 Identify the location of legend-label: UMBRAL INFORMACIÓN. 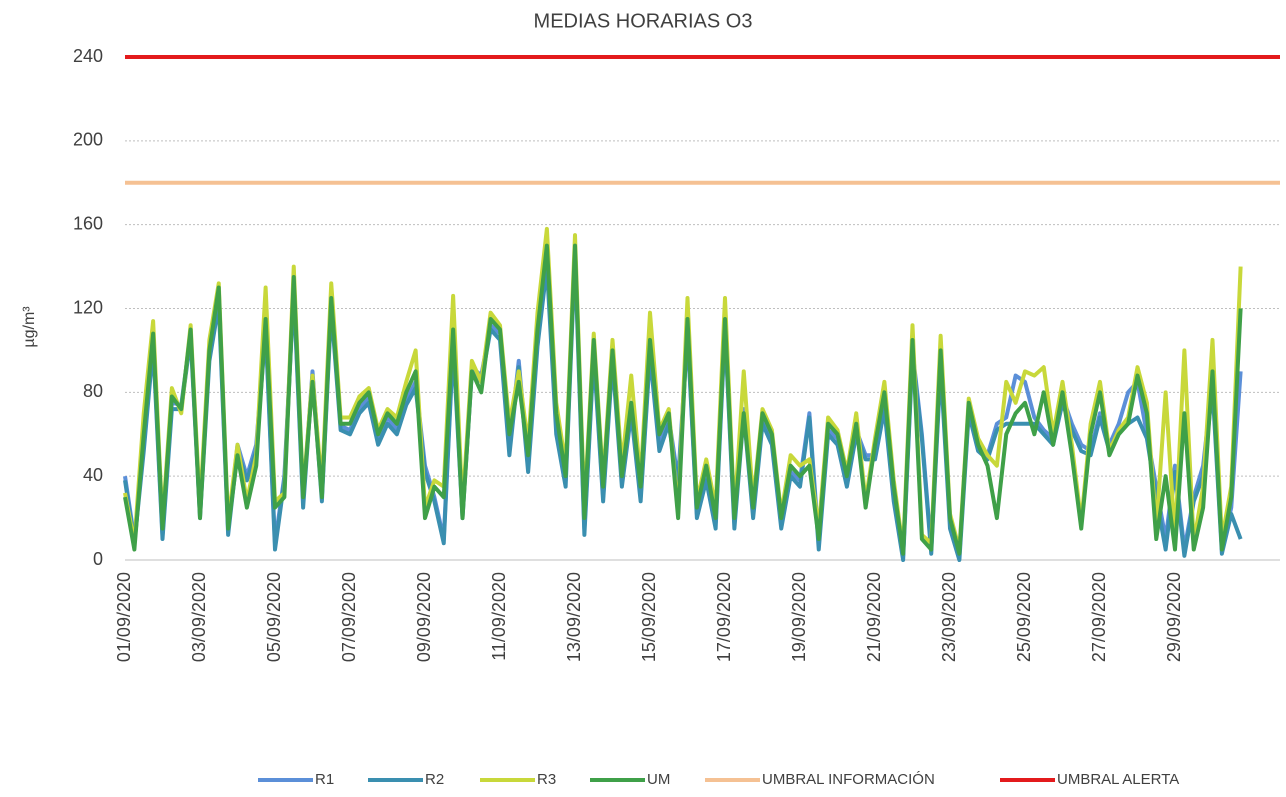
(848, 779).